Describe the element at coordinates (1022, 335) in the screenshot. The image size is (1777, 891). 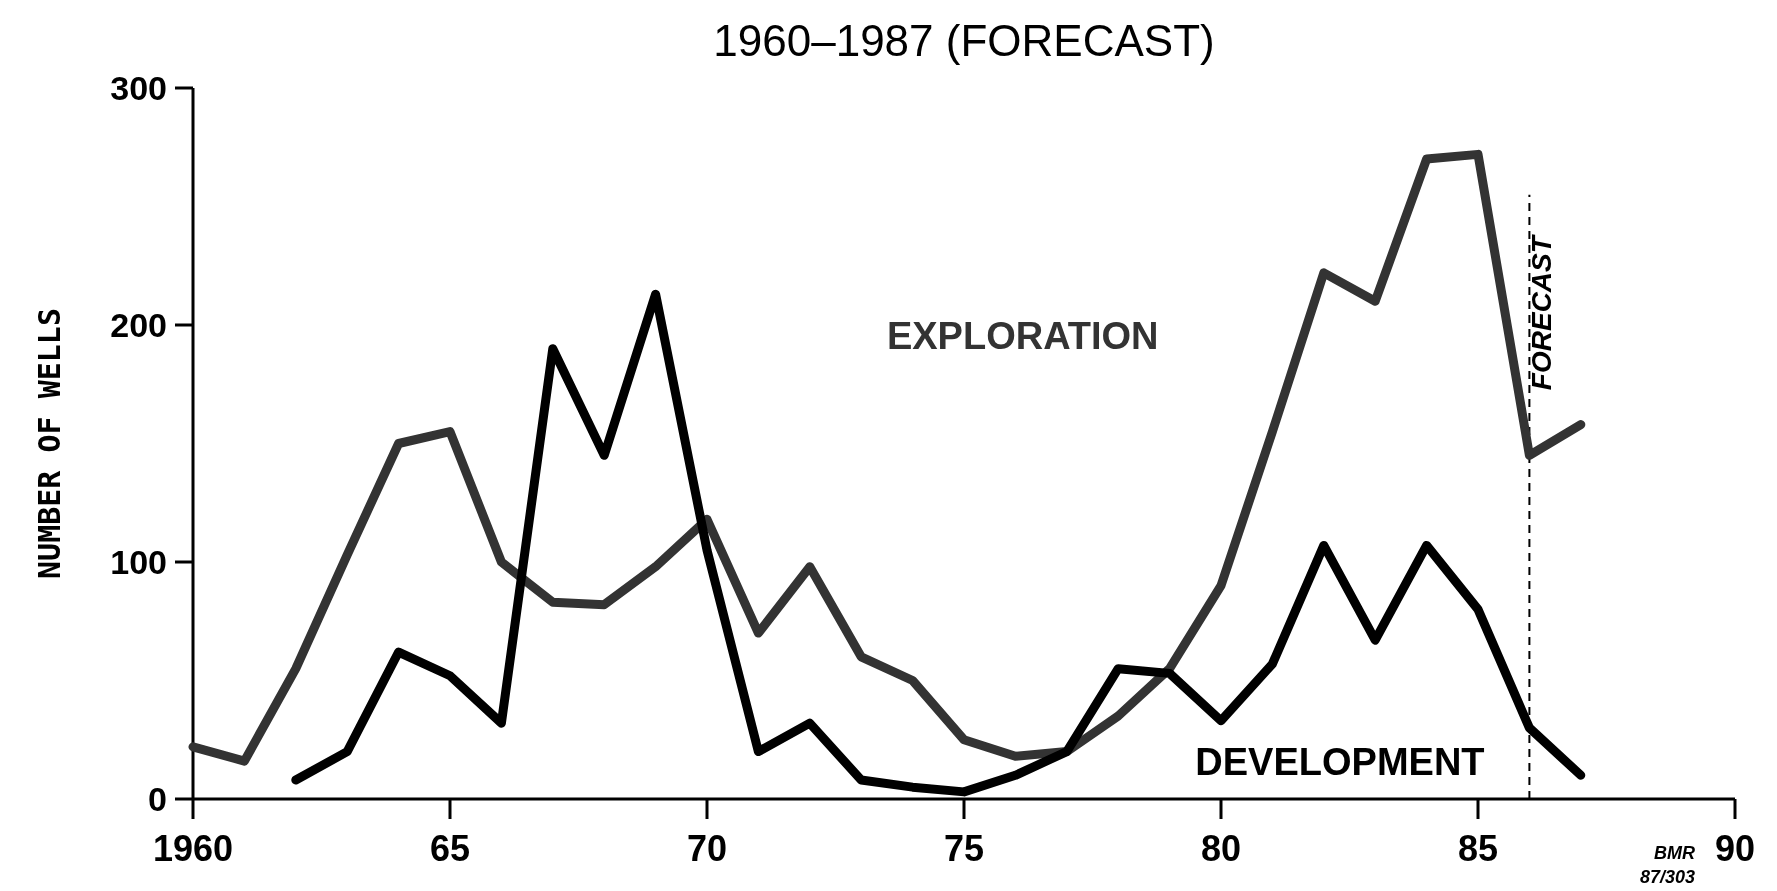
I see `text: EXPLORATION` at that location.